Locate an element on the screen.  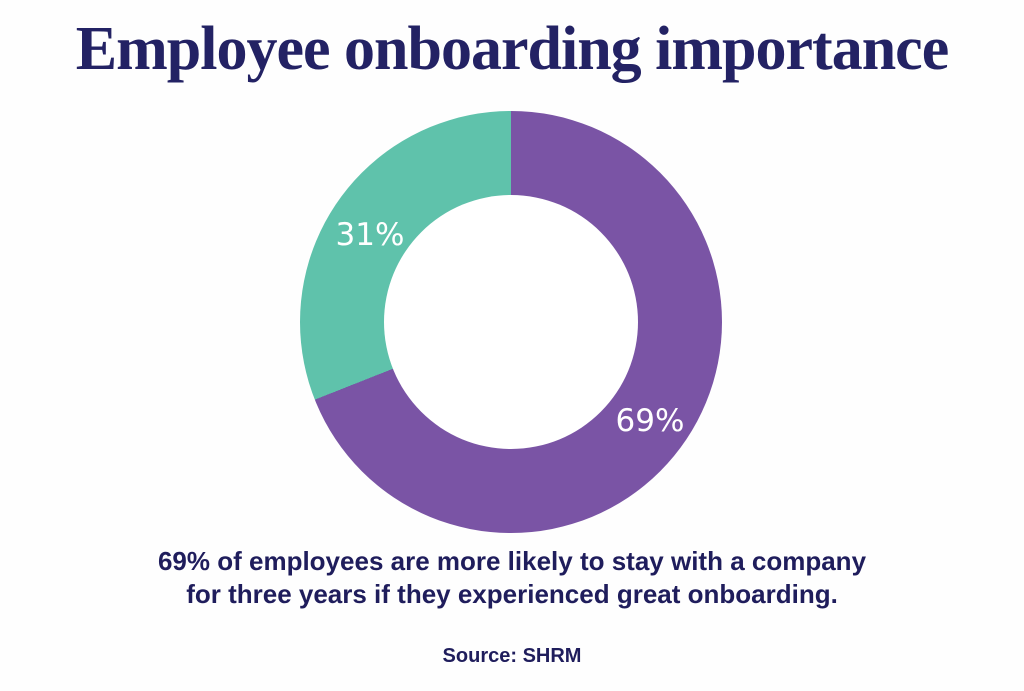
slice-label-31: 31% is located at coordinates (370, 235).